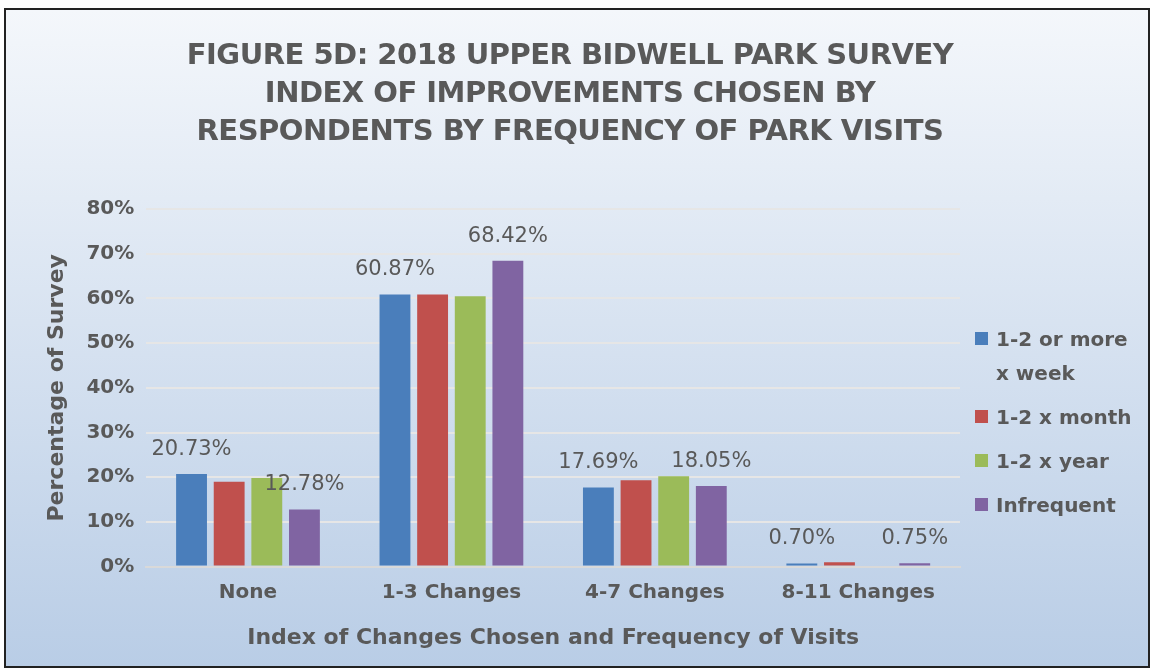  I want to click on data-label: 0.75%, so click(915, 537).